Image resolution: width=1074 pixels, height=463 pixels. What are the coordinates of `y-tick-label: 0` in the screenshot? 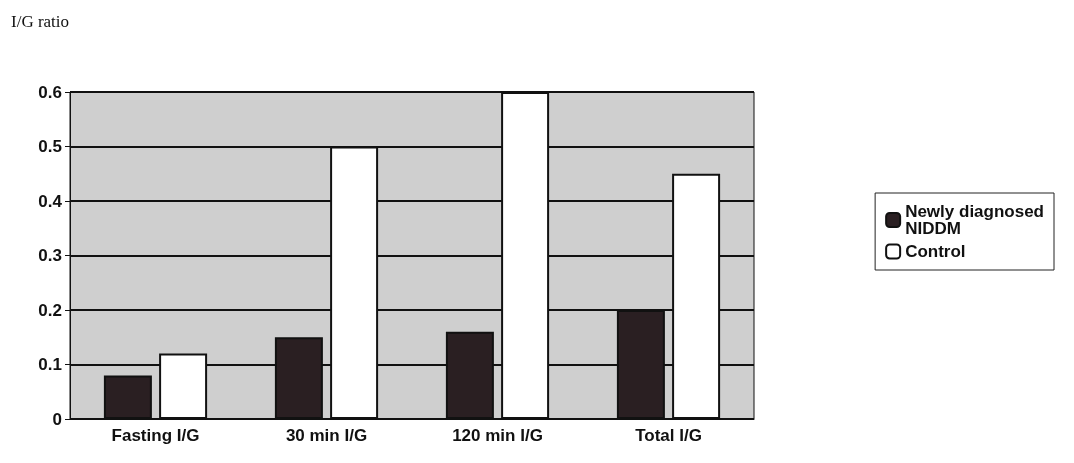 It's located at (57, 419).